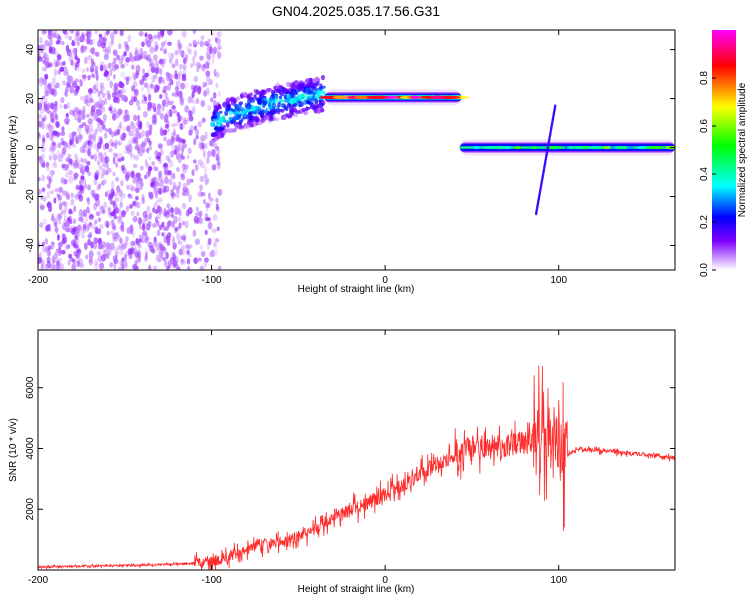 This screenshot has width=750, height=600. What do you see at coordinates (742, 149) in the screenshot?
I see `colorbar-label: Normalized spectral amplitude` at bounding box center [742, 149].